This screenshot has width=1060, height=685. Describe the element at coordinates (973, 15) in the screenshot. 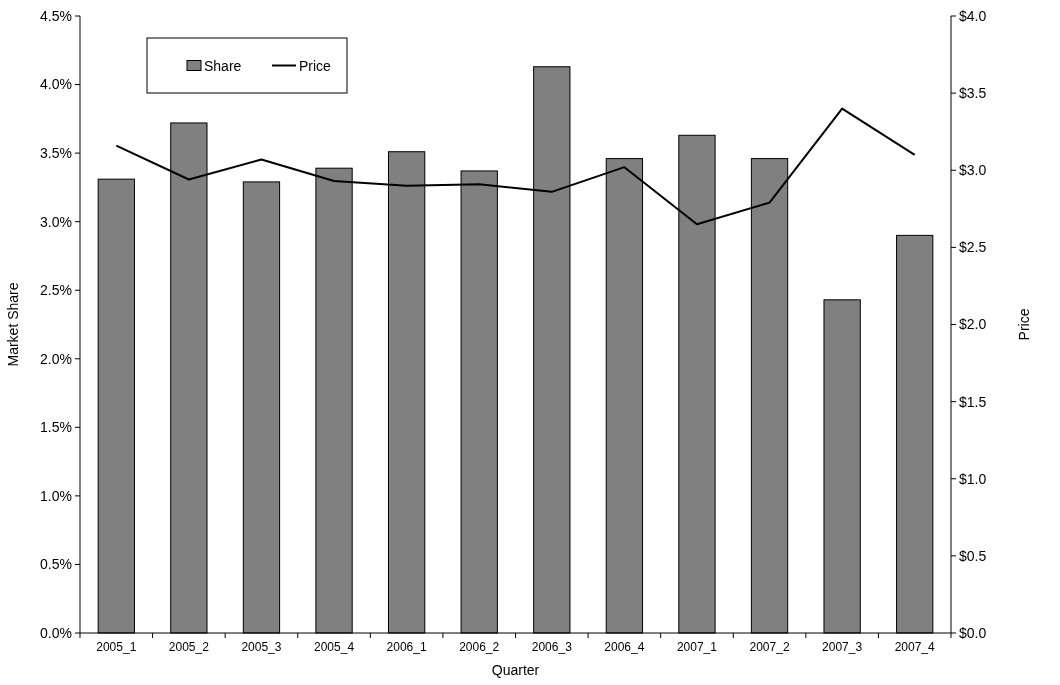

I see `y2-tick-label: $4.0` at that location.